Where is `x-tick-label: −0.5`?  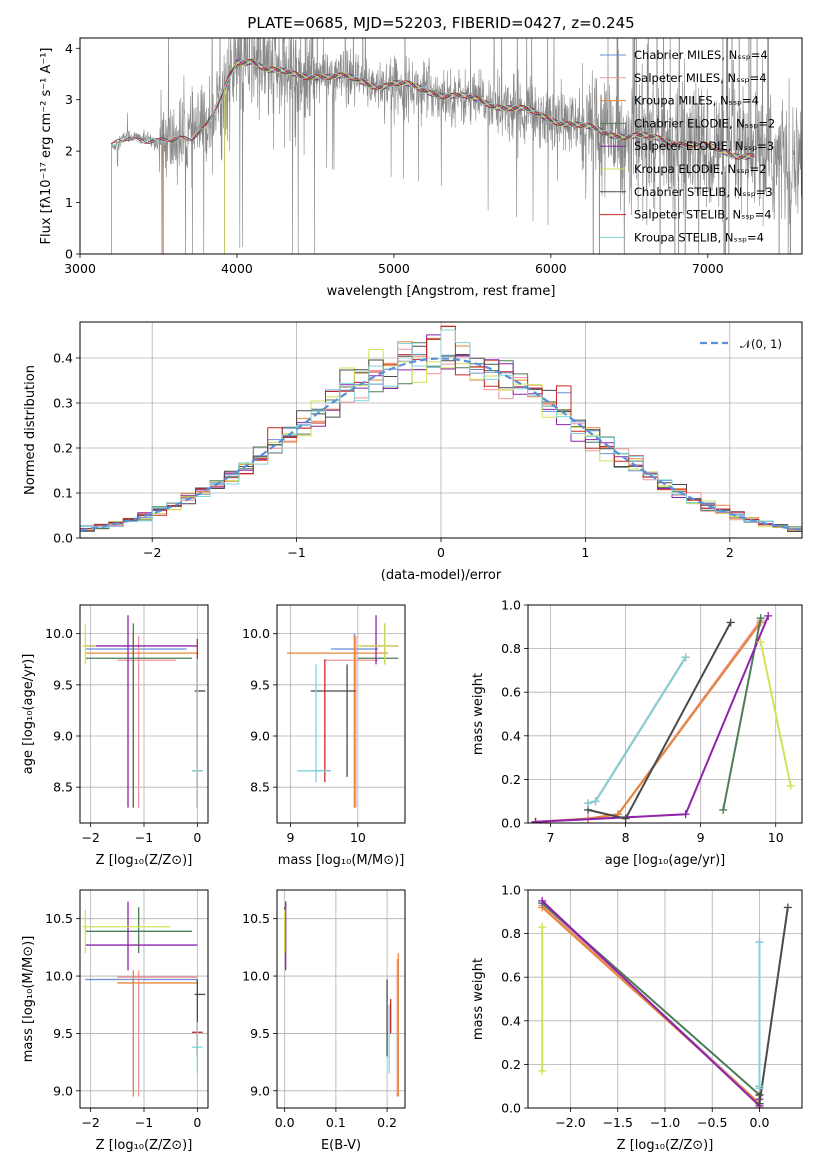
x-tick-label: −0.5 is located at coordinates (712, 1122).